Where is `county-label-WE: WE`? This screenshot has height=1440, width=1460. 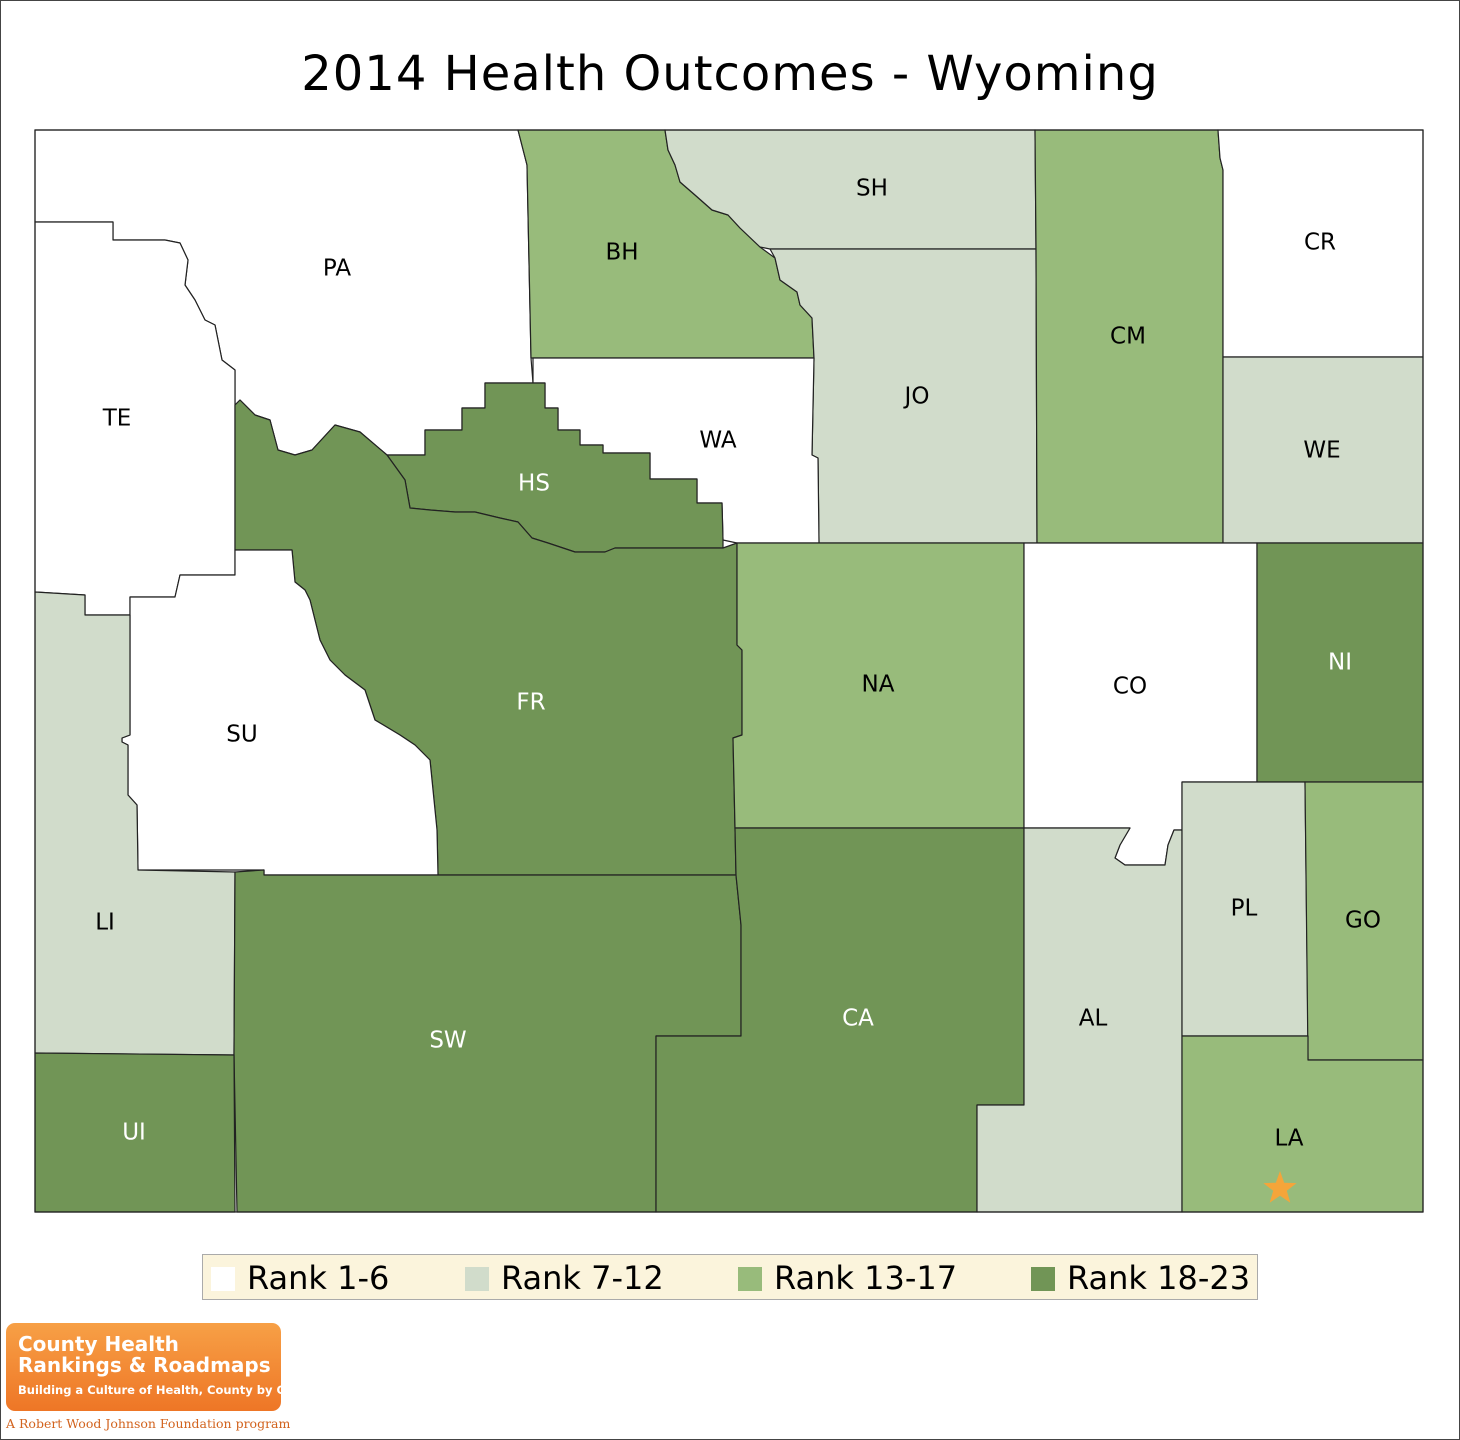 county-label-WE: WE is located at coordinates (1321, 451).